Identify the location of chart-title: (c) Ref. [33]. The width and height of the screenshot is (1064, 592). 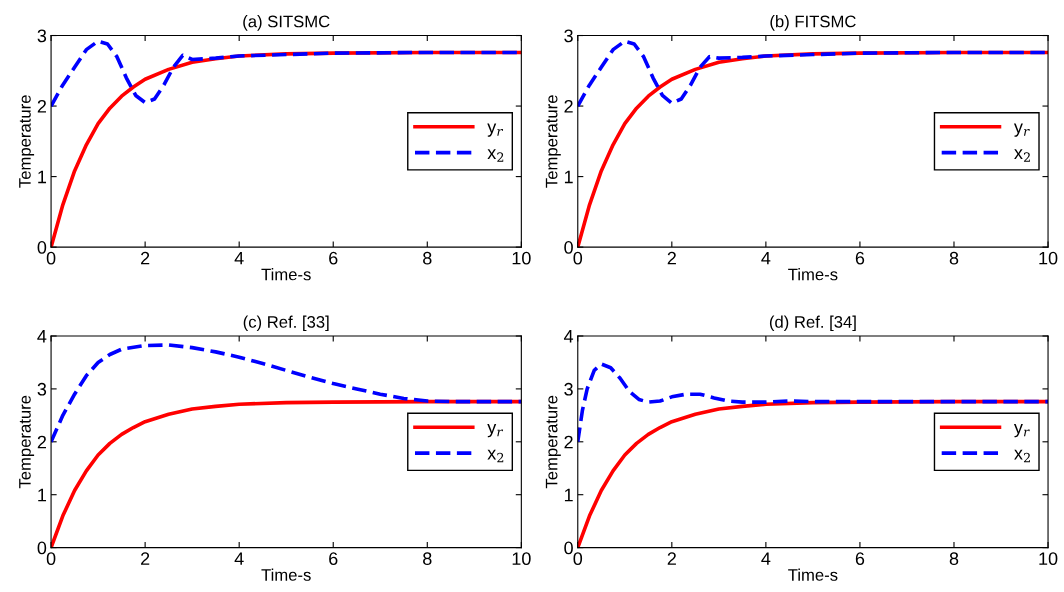
(286, 323).